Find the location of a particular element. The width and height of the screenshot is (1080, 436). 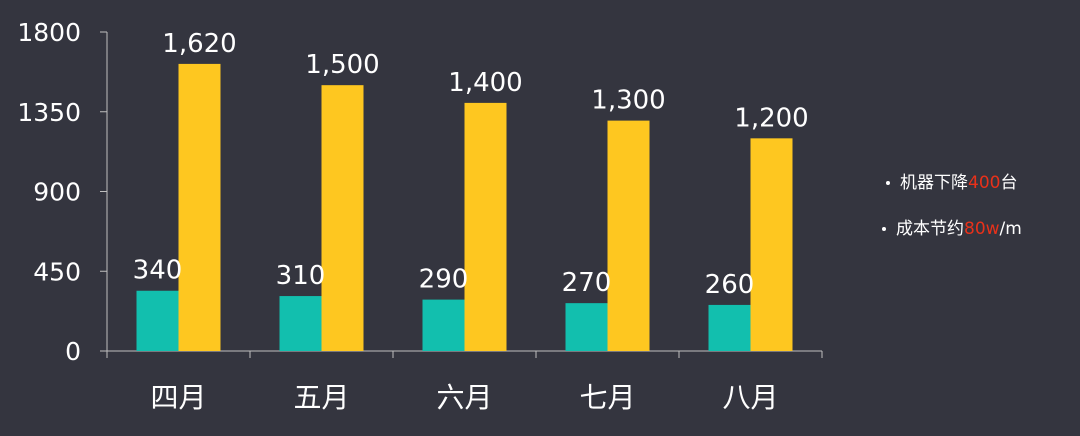

x-tick-label: 五月 is located at coordinates (321, 397).